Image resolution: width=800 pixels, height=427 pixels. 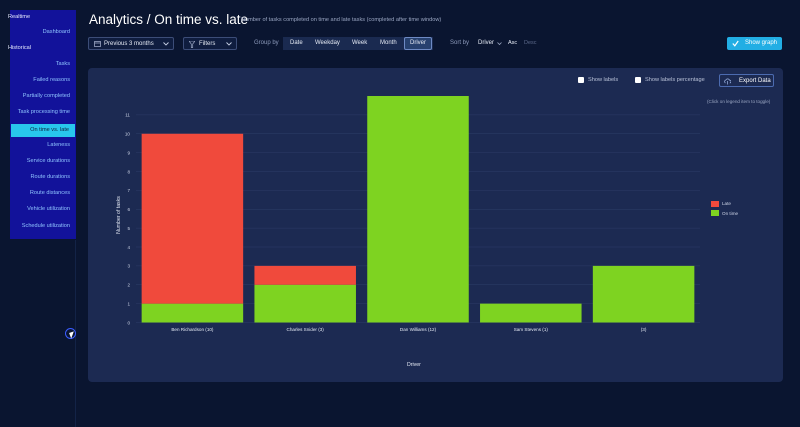 What do you see at coordinates (46, 96) in the screenshot?
I see `sidebar-item-partially-completed: Partially completed` at bounding box center [46, 96].